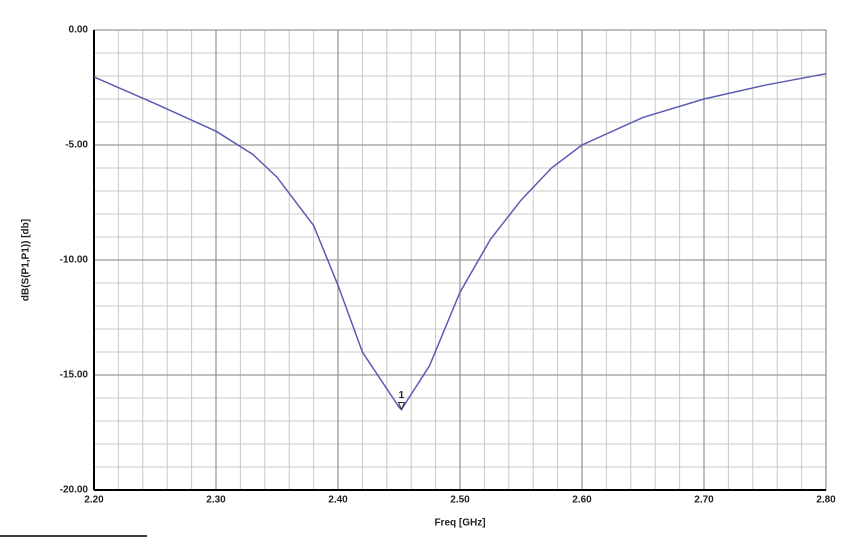 The image size is (851, 539). What do you see at coordinates (74, 490) in the screenshot?
I see `y-tick-label: -20.00` at bounding box center [74, 490].